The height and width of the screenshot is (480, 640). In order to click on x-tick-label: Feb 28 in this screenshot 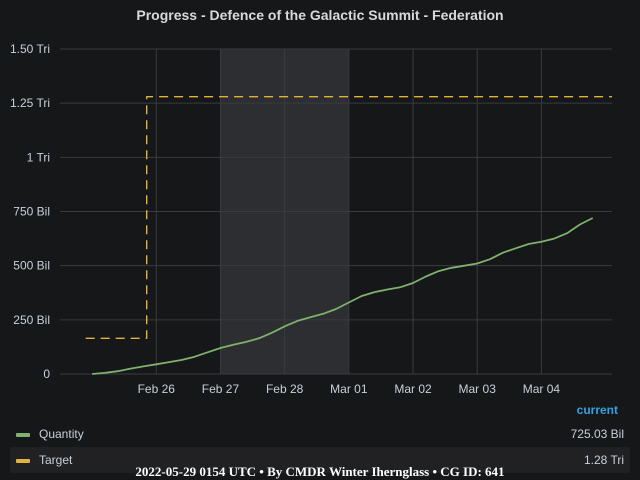, I will do `click(285, 389)`.